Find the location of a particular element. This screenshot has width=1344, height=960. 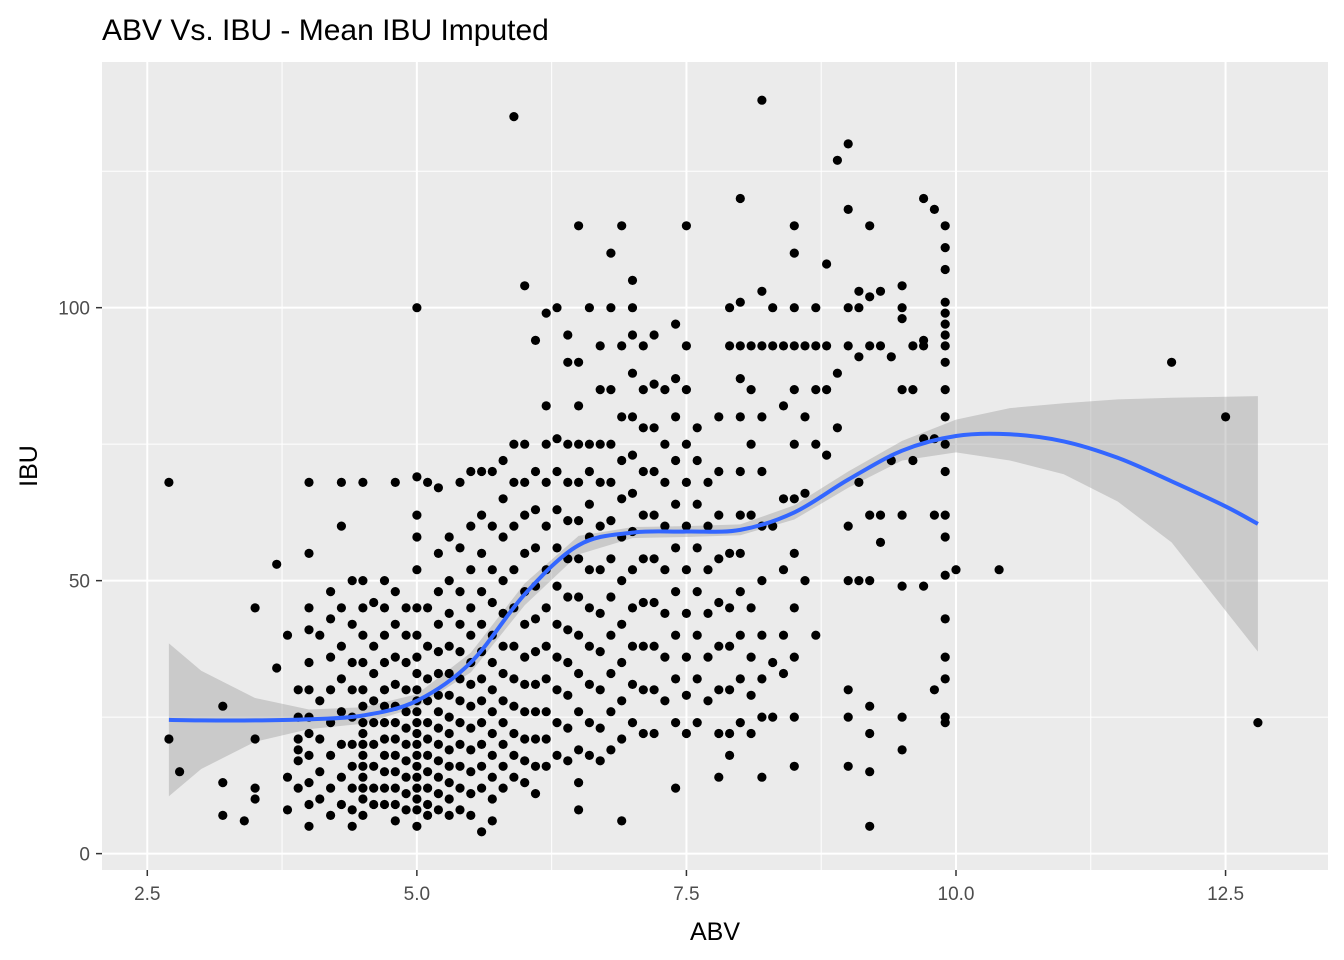

x-tick-label: 5.0 is located at coordinates (417, 894).